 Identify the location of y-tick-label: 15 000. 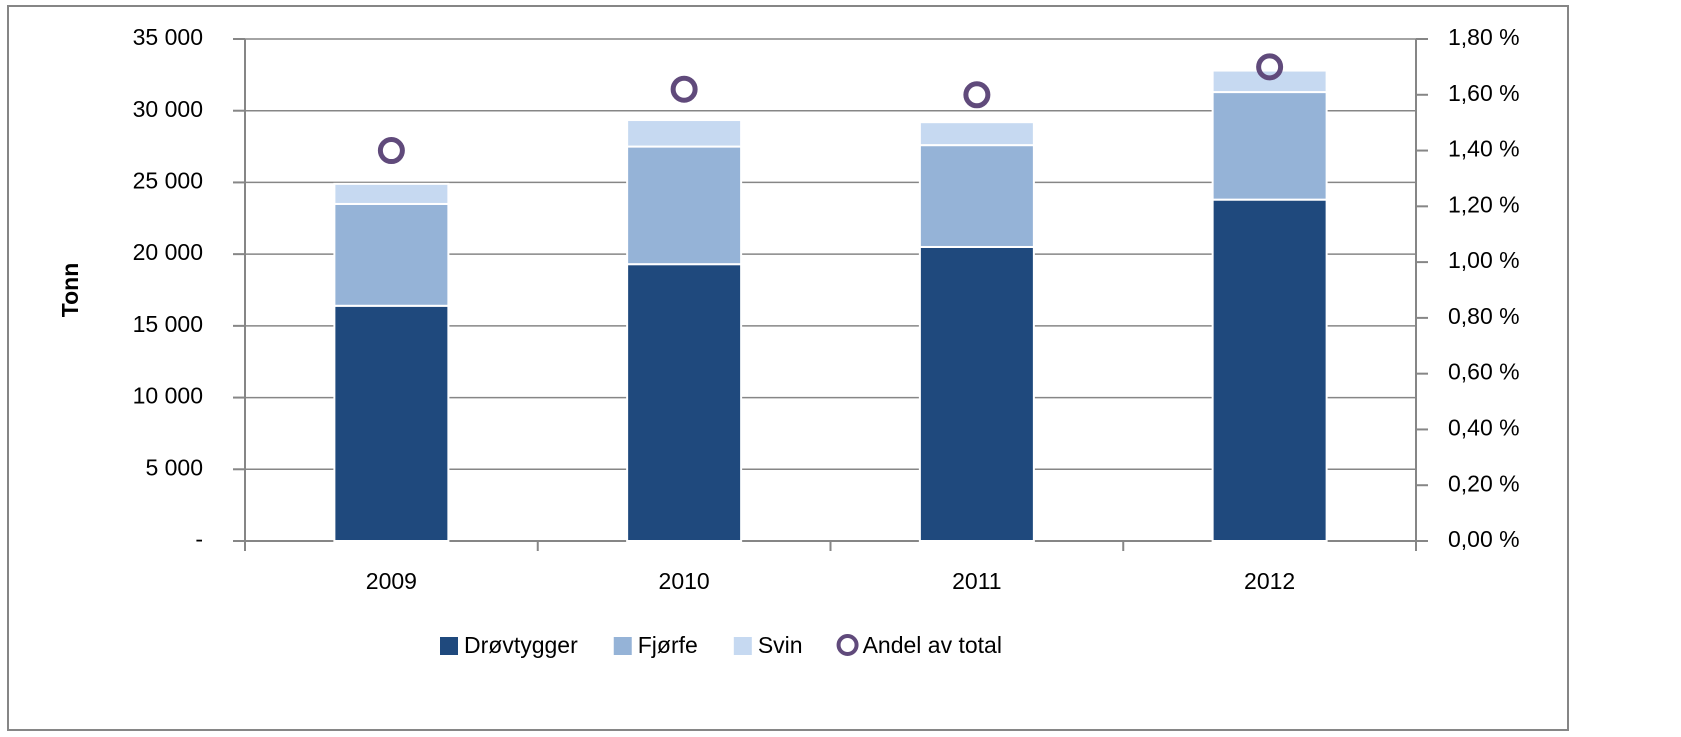
(168, 324).